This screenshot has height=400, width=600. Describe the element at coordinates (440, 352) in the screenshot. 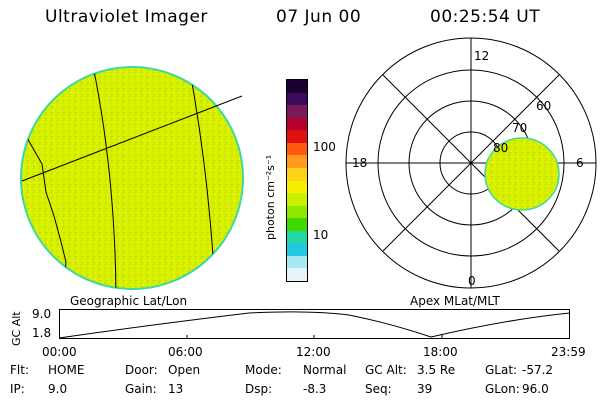

I see `altitude-xtick-1800: 18:00` at that location.